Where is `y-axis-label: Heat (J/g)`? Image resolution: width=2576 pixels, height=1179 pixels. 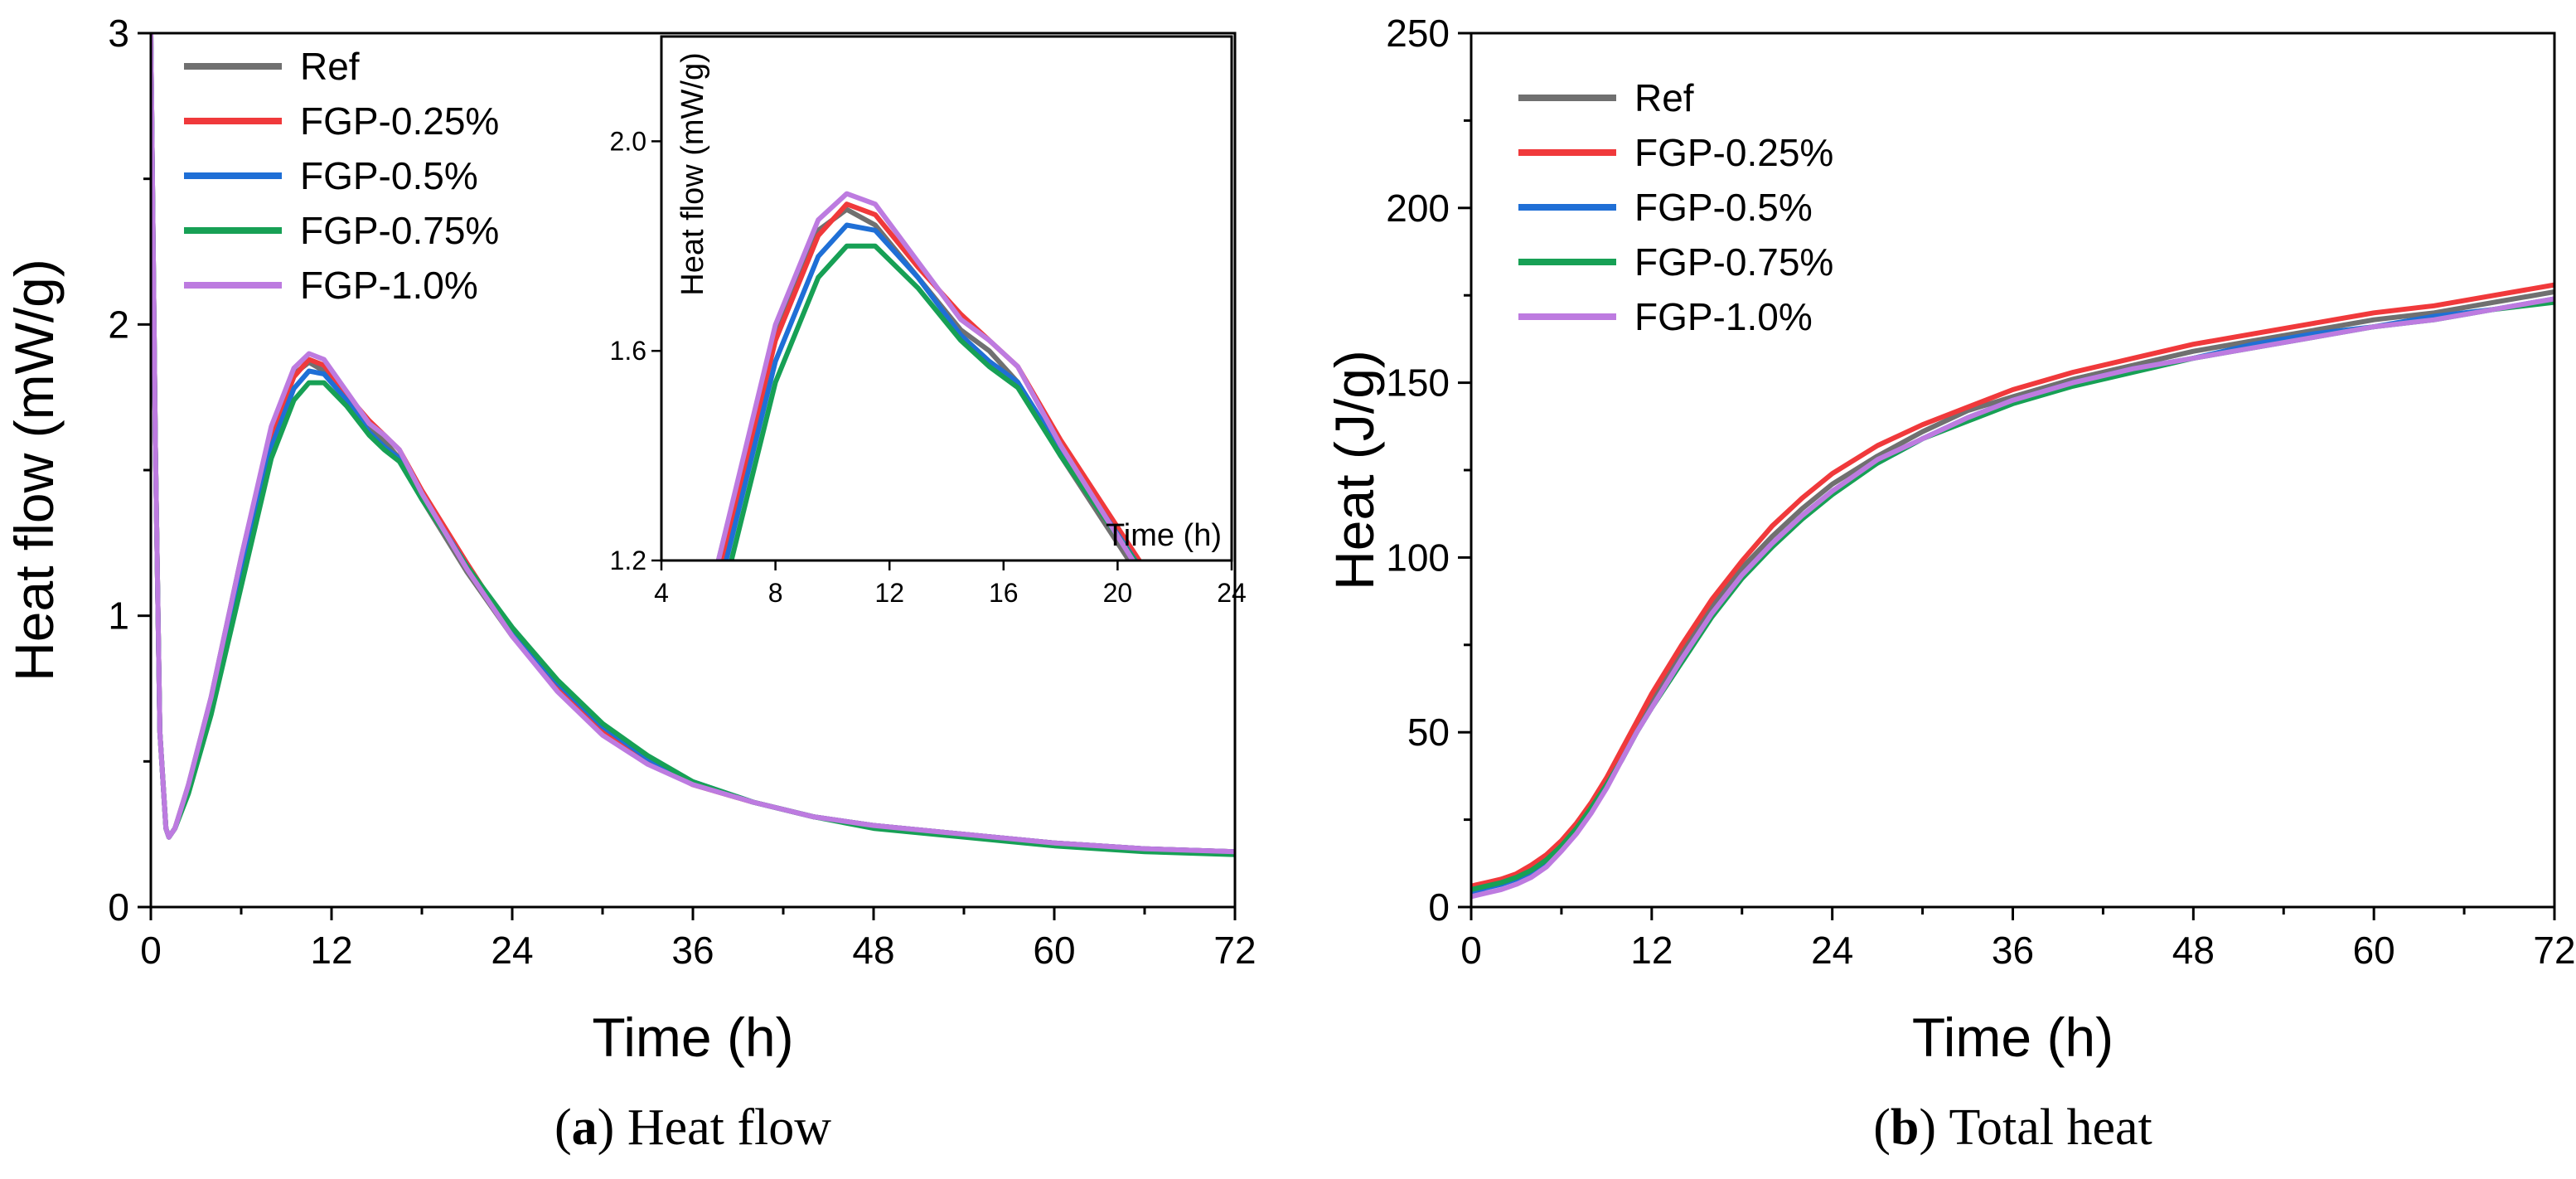 y-axis-label: Heat (J/g) is located at coordinates (1354, 470).